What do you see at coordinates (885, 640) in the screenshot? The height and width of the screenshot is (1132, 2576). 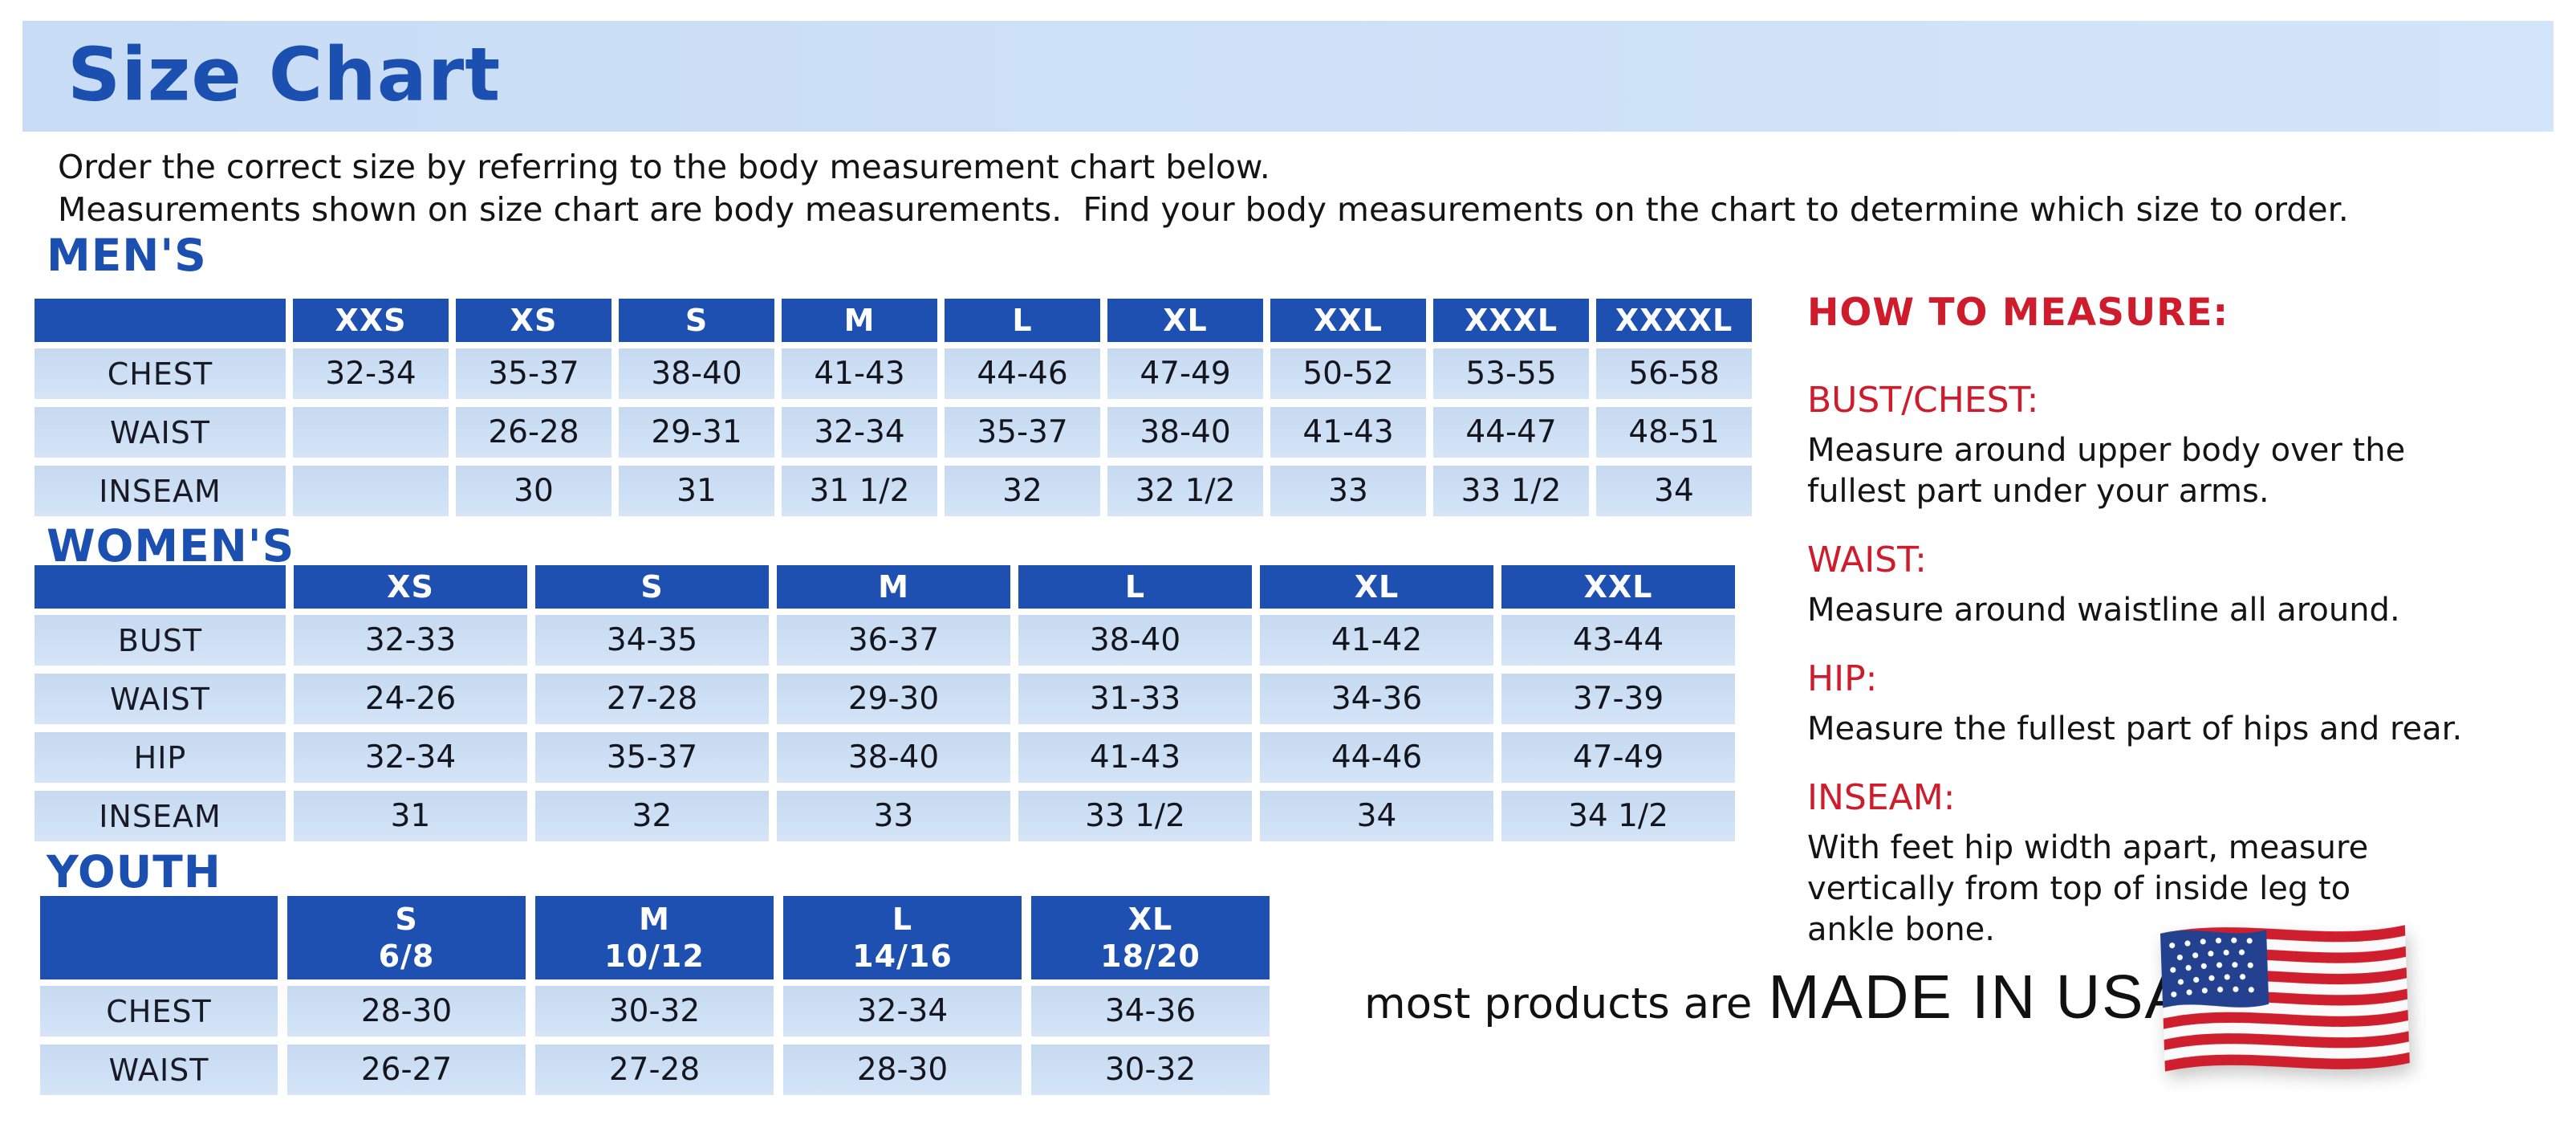 I see `table-row: BUST 32-33 34-35 36-37 38-40 41-42 43-44` at bounding box center [885, 640].